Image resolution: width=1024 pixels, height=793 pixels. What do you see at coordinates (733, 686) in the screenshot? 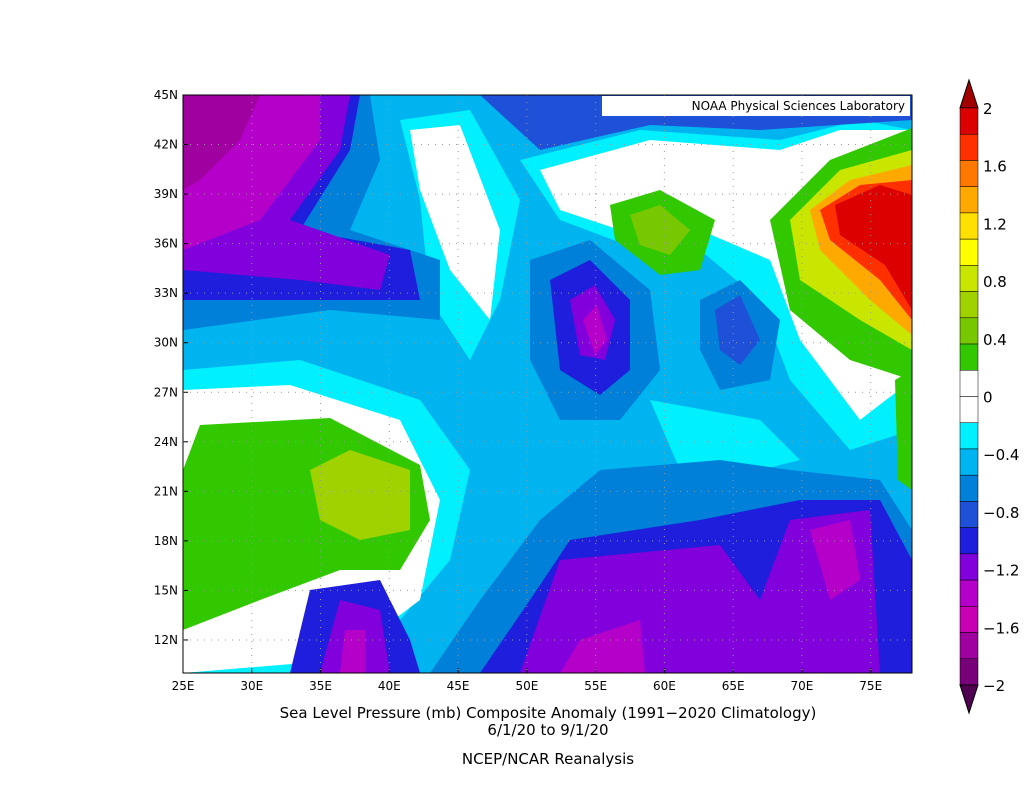
I see `x-tick-label: 65E` at bounding box center [733, 686].